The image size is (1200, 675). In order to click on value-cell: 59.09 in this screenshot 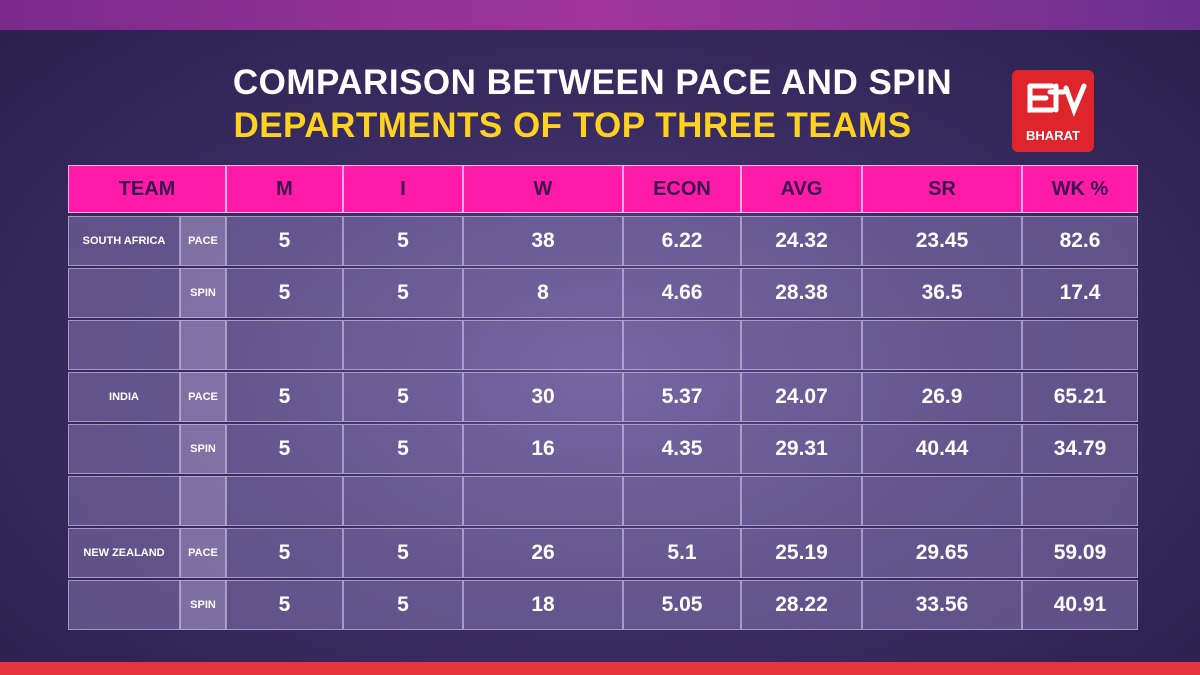, I will do `click(1080, 553)`.